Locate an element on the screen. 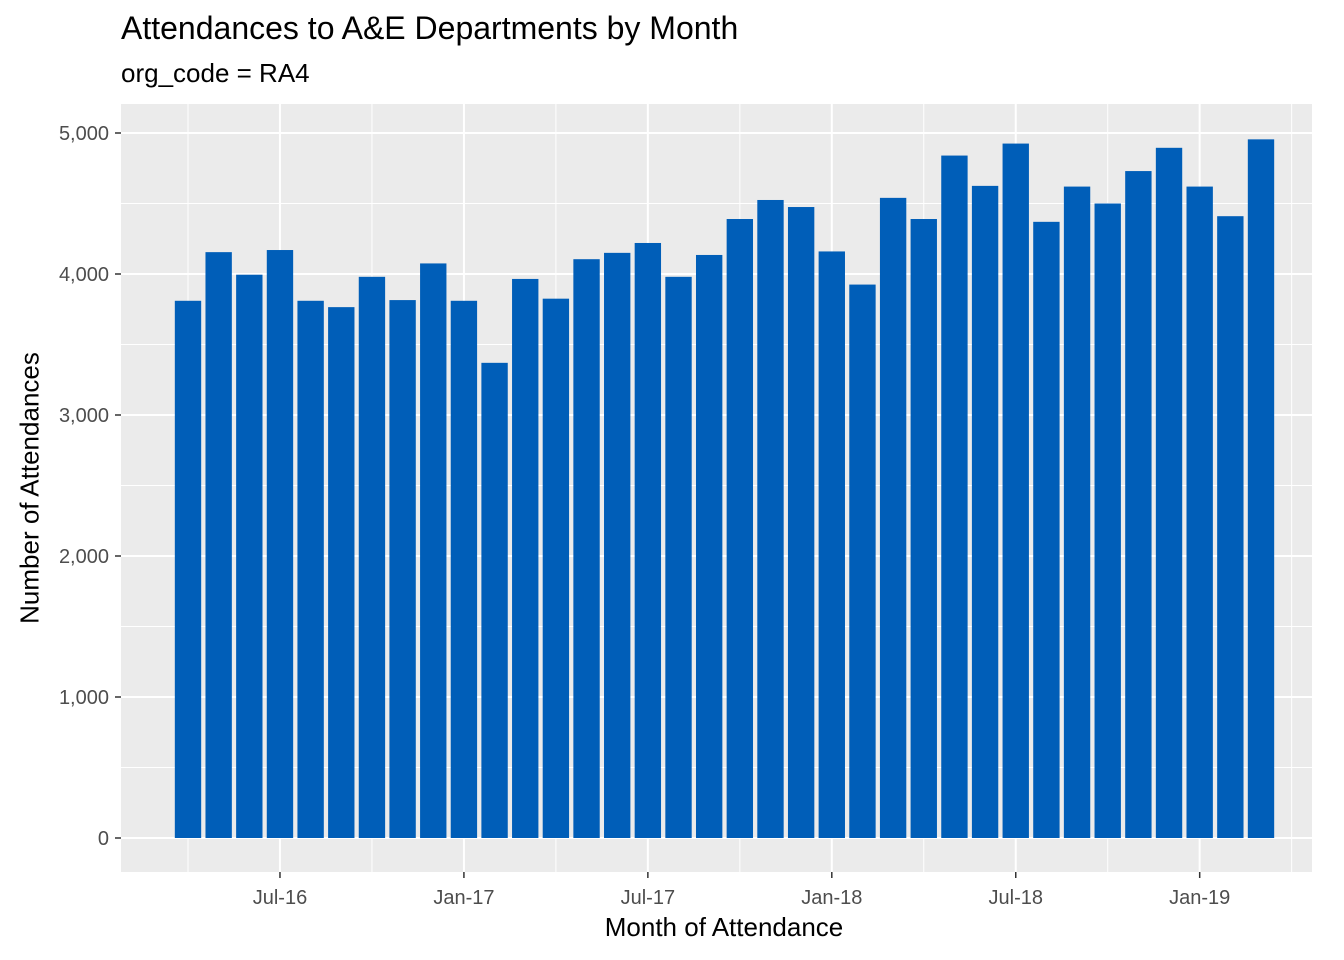 This screenshot has height=960, width=1344. x-tick-labels: Jul-16 Jan-17 Jul-17 Jan-18 Jul-18 Jan-19 is located at coordinates (742, 898).